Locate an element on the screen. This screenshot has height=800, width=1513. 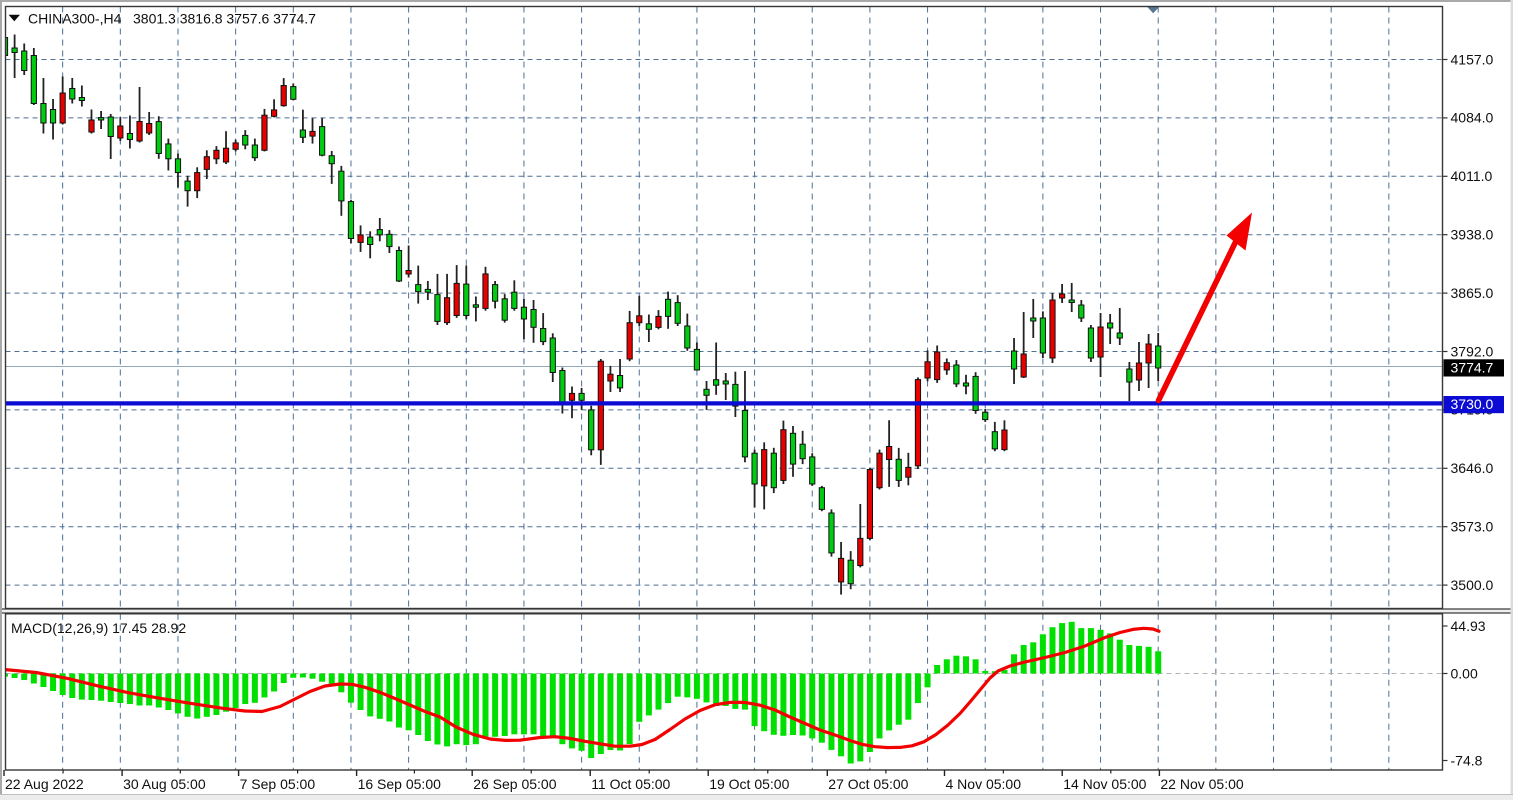
svg-text: 22 Aug 2022 is located at coordinates (44, 784).